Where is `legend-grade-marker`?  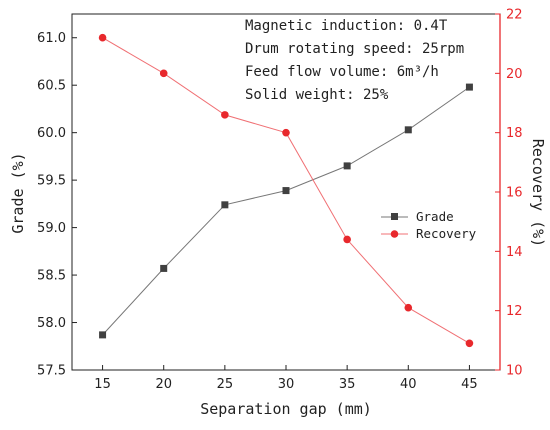 legend-grade-marker is located at coordinates (394, 216).